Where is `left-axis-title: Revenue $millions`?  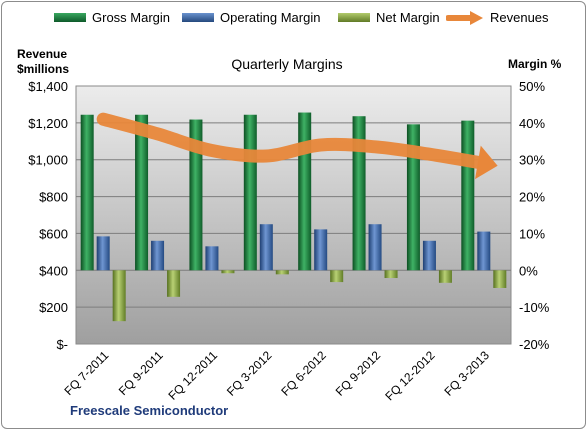 left-axis-title: Revenue $millions is located at coordinates (43, 62).